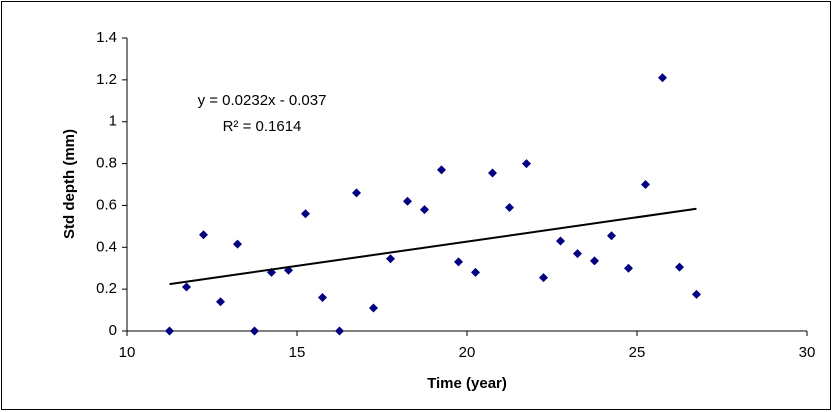  I want to click on x-tick-label: 15, so click(297, 352).